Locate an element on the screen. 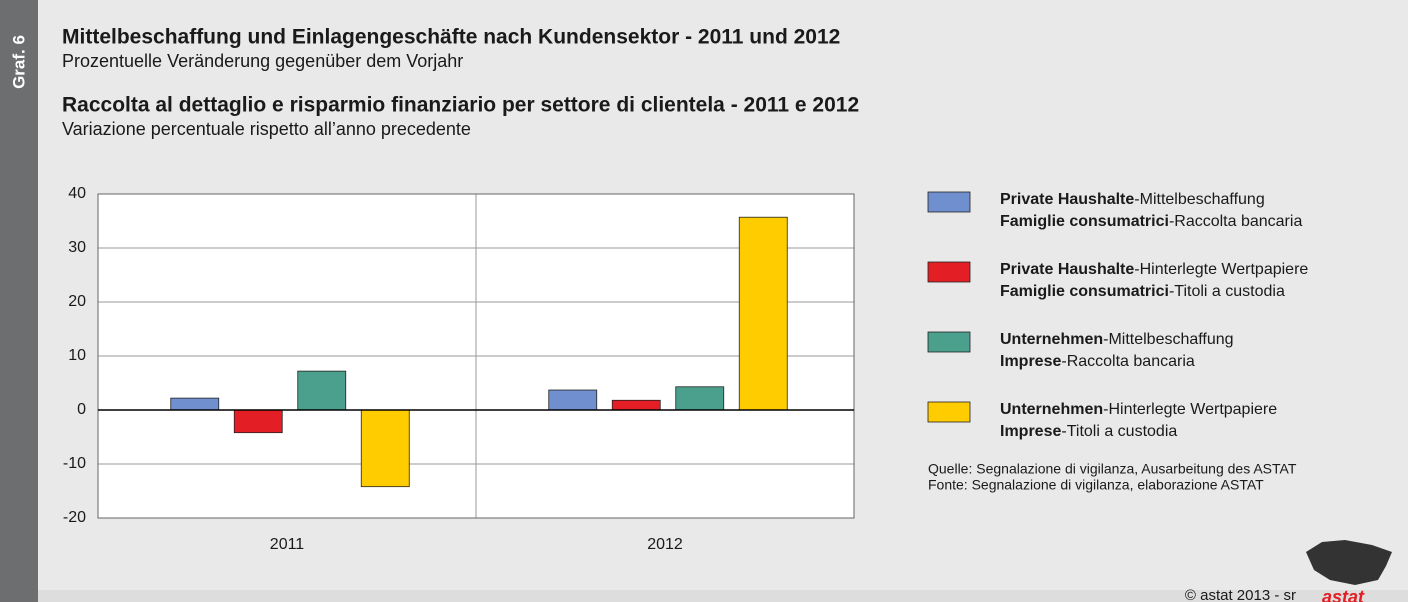  y-tick-label: 10 is located at coordinates (77, 355).